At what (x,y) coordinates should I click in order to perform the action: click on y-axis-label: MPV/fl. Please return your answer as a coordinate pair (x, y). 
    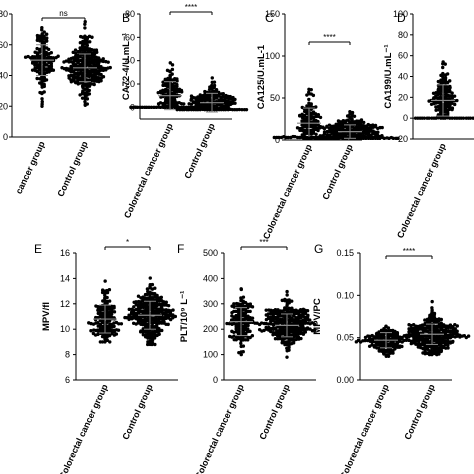
    Looking at the image, I should click on (46, 316).